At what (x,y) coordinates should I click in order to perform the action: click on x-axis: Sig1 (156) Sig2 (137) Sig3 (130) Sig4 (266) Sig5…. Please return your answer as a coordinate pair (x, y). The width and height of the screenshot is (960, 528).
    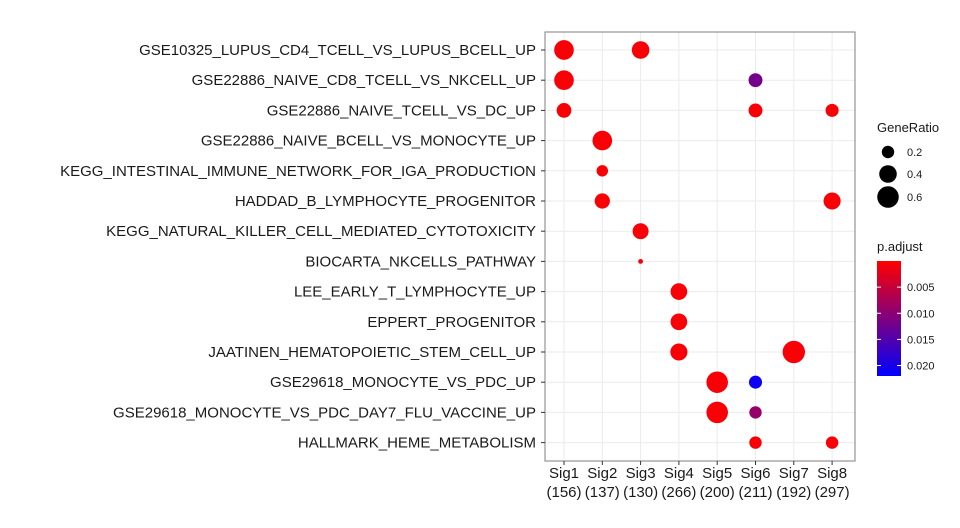
    Looking at the image, I should click on (698, 481).